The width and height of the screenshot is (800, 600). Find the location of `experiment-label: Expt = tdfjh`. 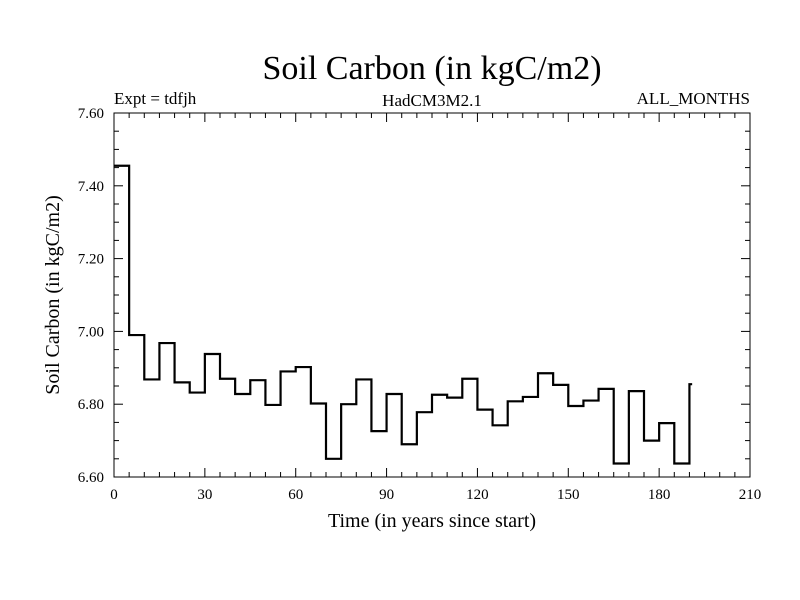

experiment-label: Expt = tdfjh is located at coordinates (155, 98).